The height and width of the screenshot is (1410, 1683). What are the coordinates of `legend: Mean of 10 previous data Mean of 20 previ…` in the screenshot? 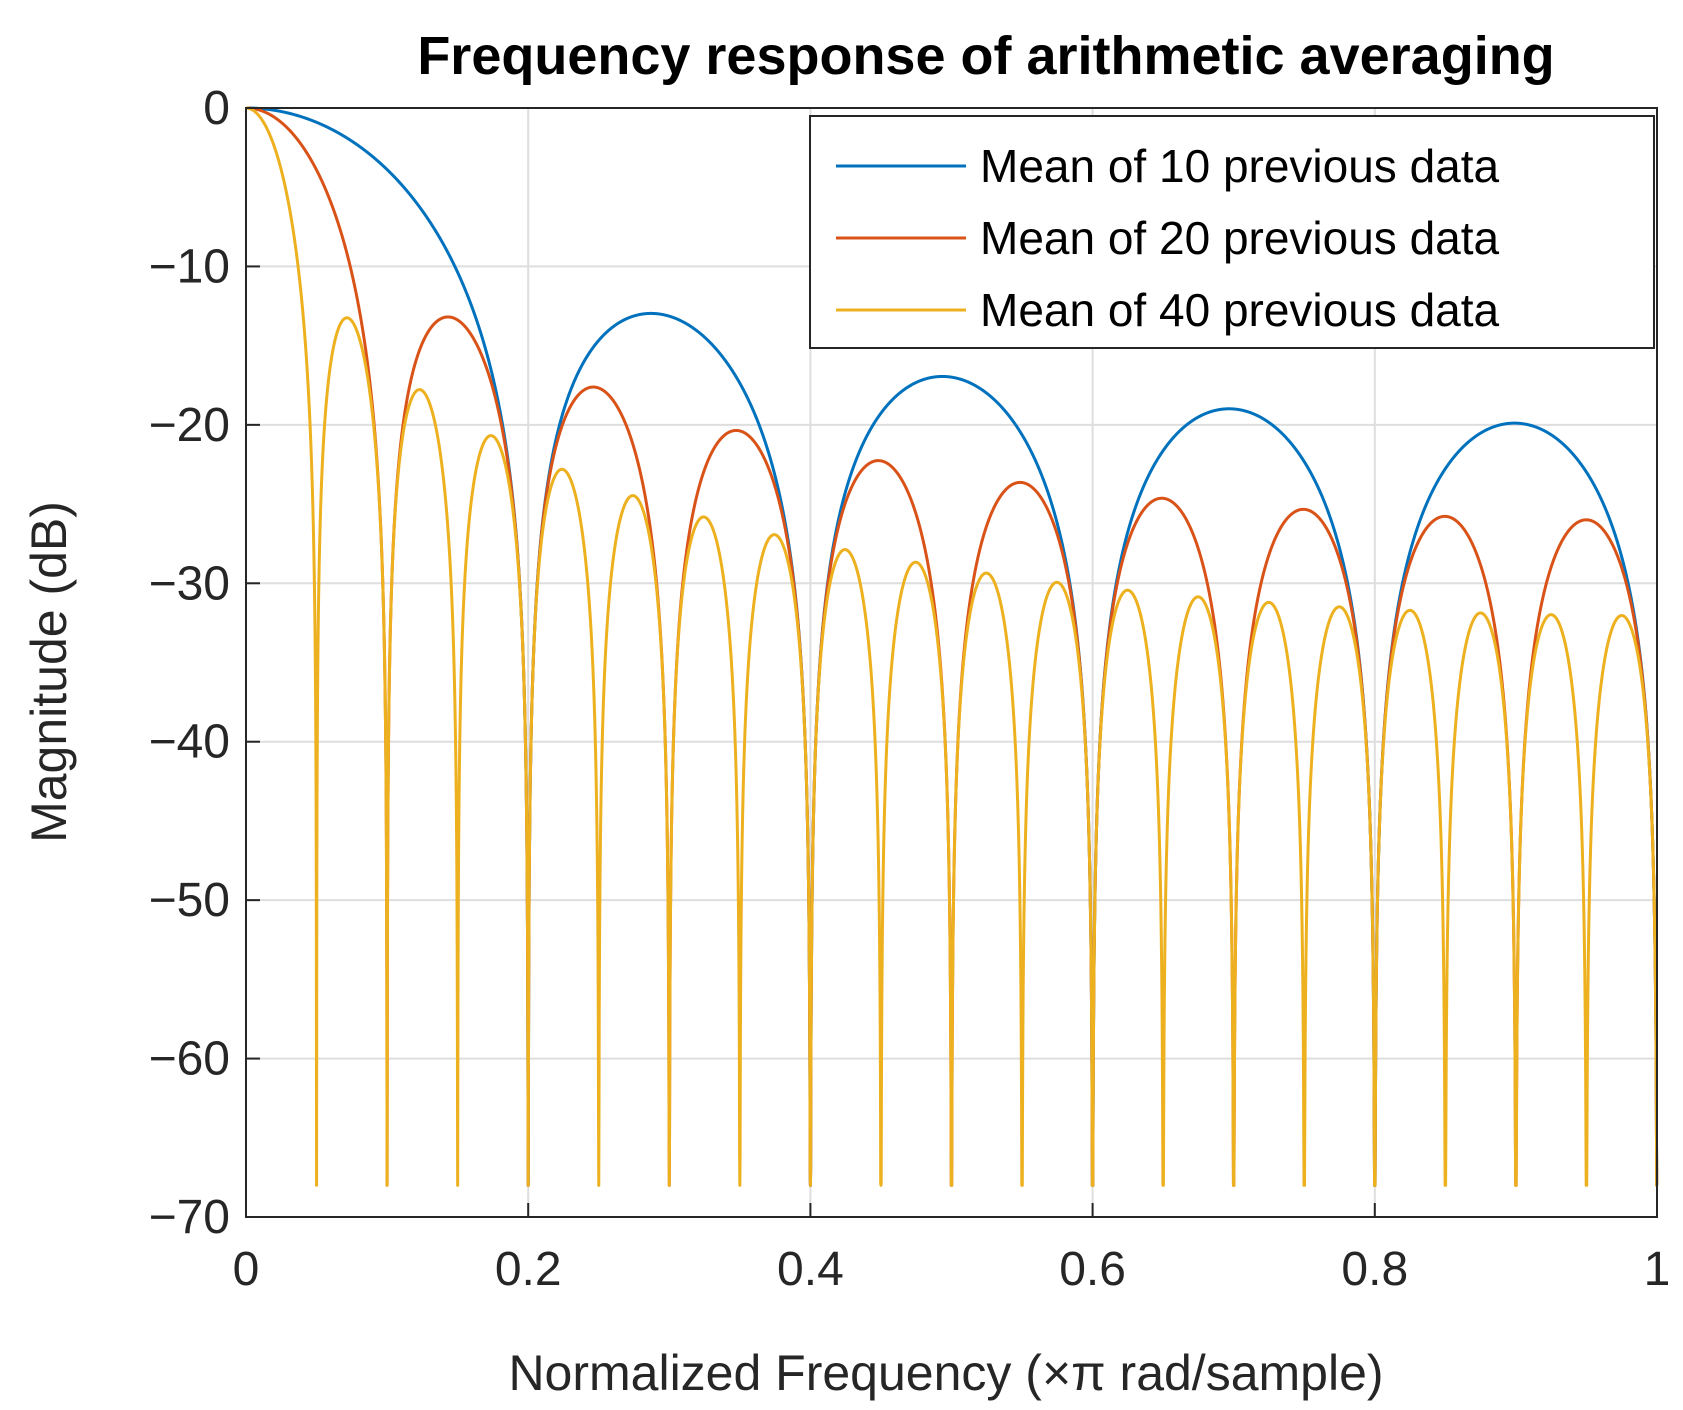 It's located at (1232, 232).